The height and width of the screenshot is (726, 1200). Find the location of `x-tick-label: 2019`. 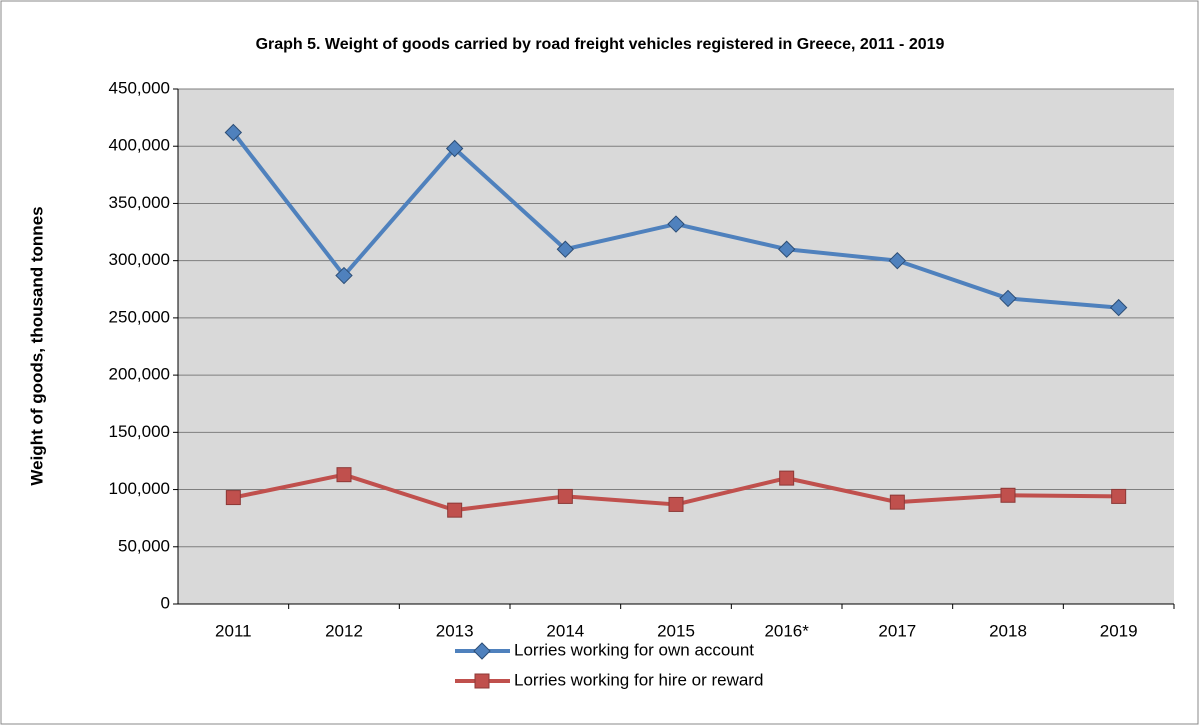

x-tick-label: 2019 is located at coordinates (1119, 630).